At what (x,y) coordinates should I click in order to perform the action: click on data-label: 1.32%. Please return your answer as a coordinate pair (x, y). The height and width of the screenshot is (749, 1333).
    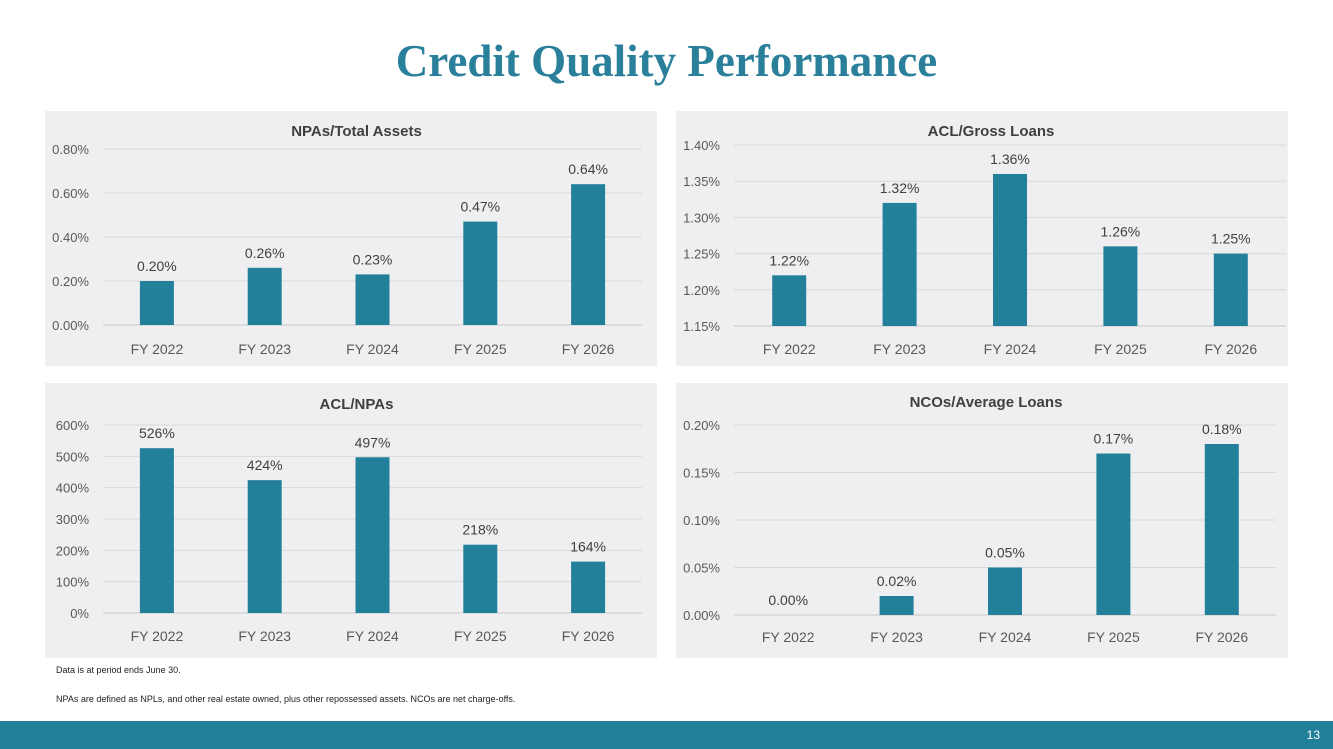
    Looking at the image, I should click on (900, 188).